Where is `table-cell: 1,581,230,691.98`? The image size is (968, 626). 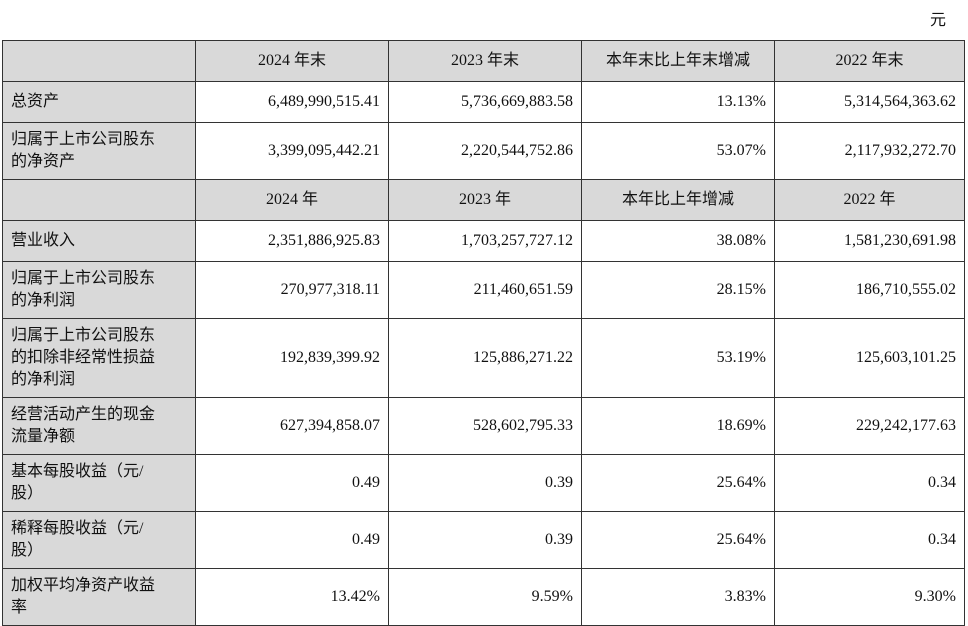
table-cell: 1,581,230,691.98 is located at coordinates (869, 241).